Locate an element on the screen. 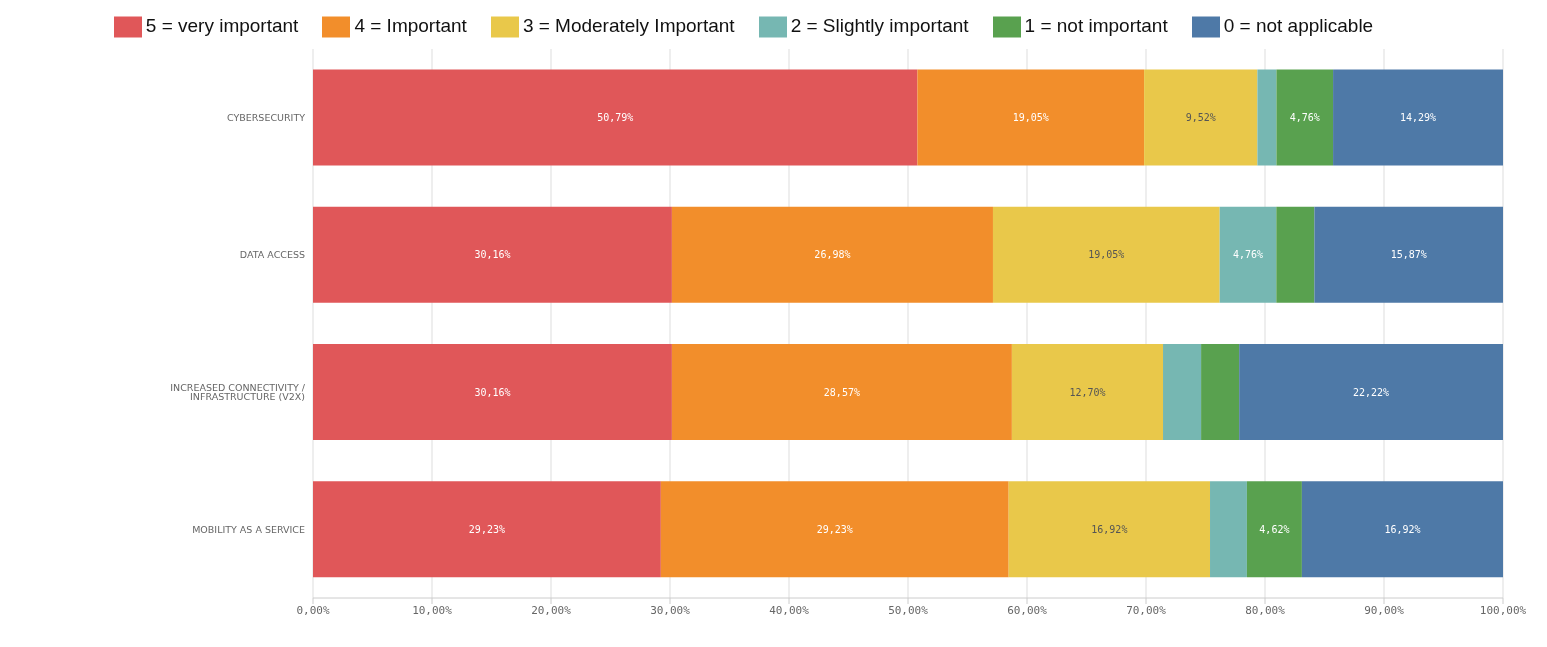 The width and height of the screenshot is (1547, 647). x-tick-label: 0,00% is located at coordinates (313, 610).